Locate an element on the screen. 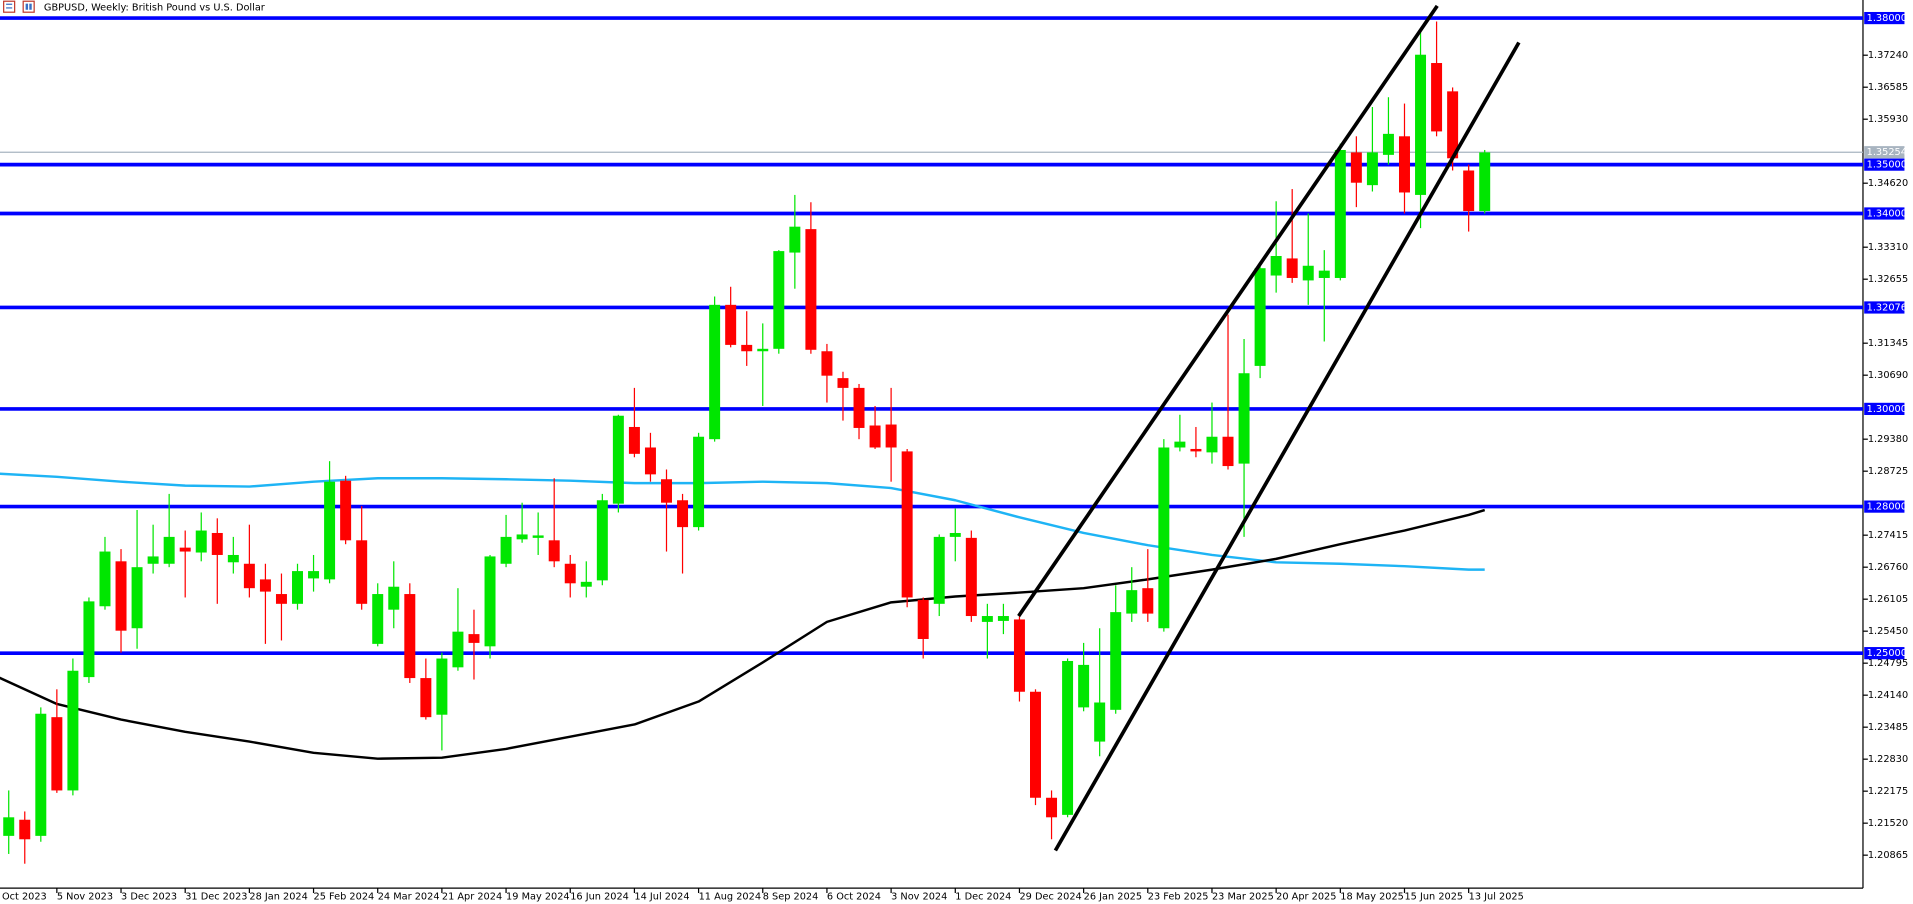 The image size is (1913, 904). x-tick-label: 23 Feb 2025 is located at coordinates (1178, 897).